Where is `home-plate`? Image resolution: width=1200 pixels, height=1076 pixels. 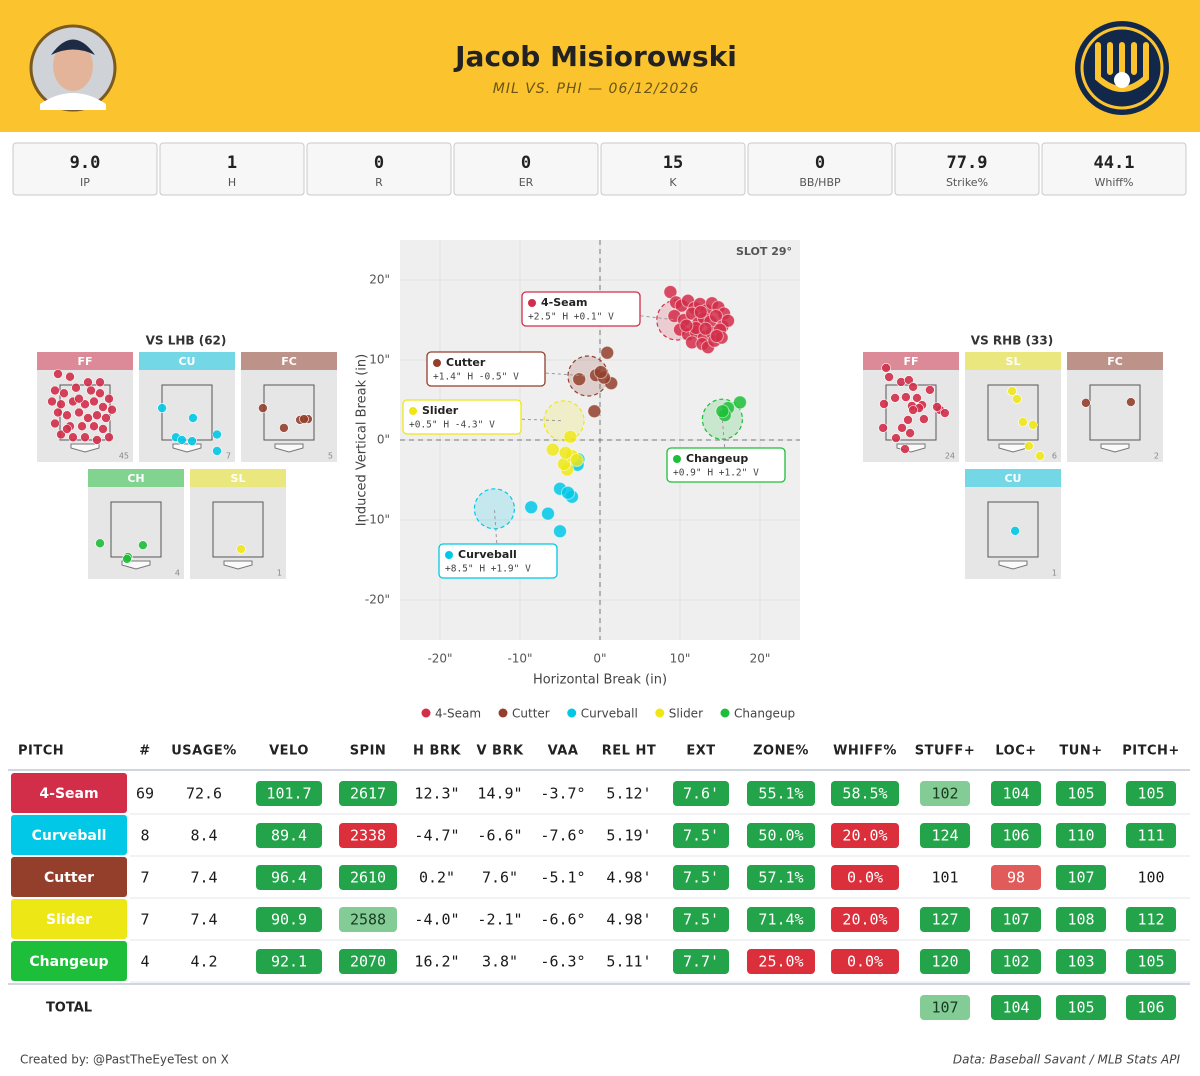 home-plate is located at coordinates (1013, 565).